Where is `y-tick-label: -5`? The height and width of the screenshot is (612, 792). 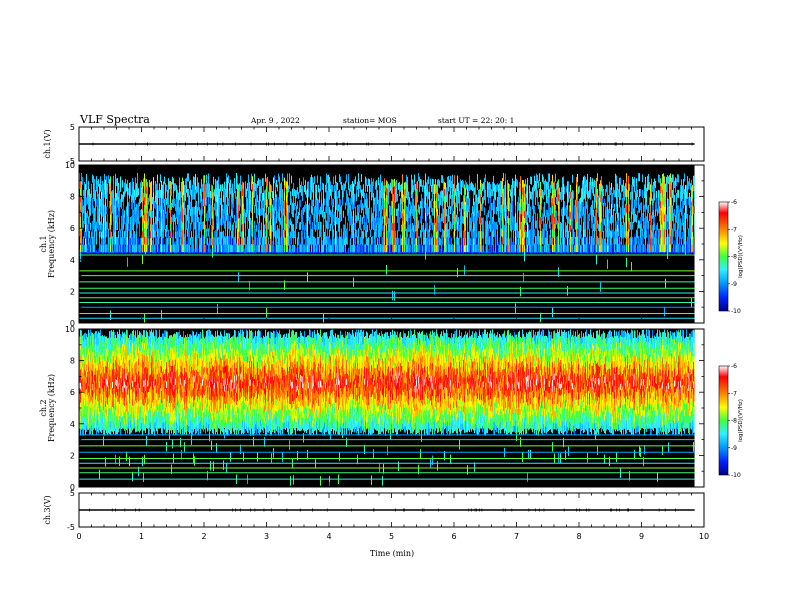
y-tick-label: -5 is located at coordinates (71, 161).